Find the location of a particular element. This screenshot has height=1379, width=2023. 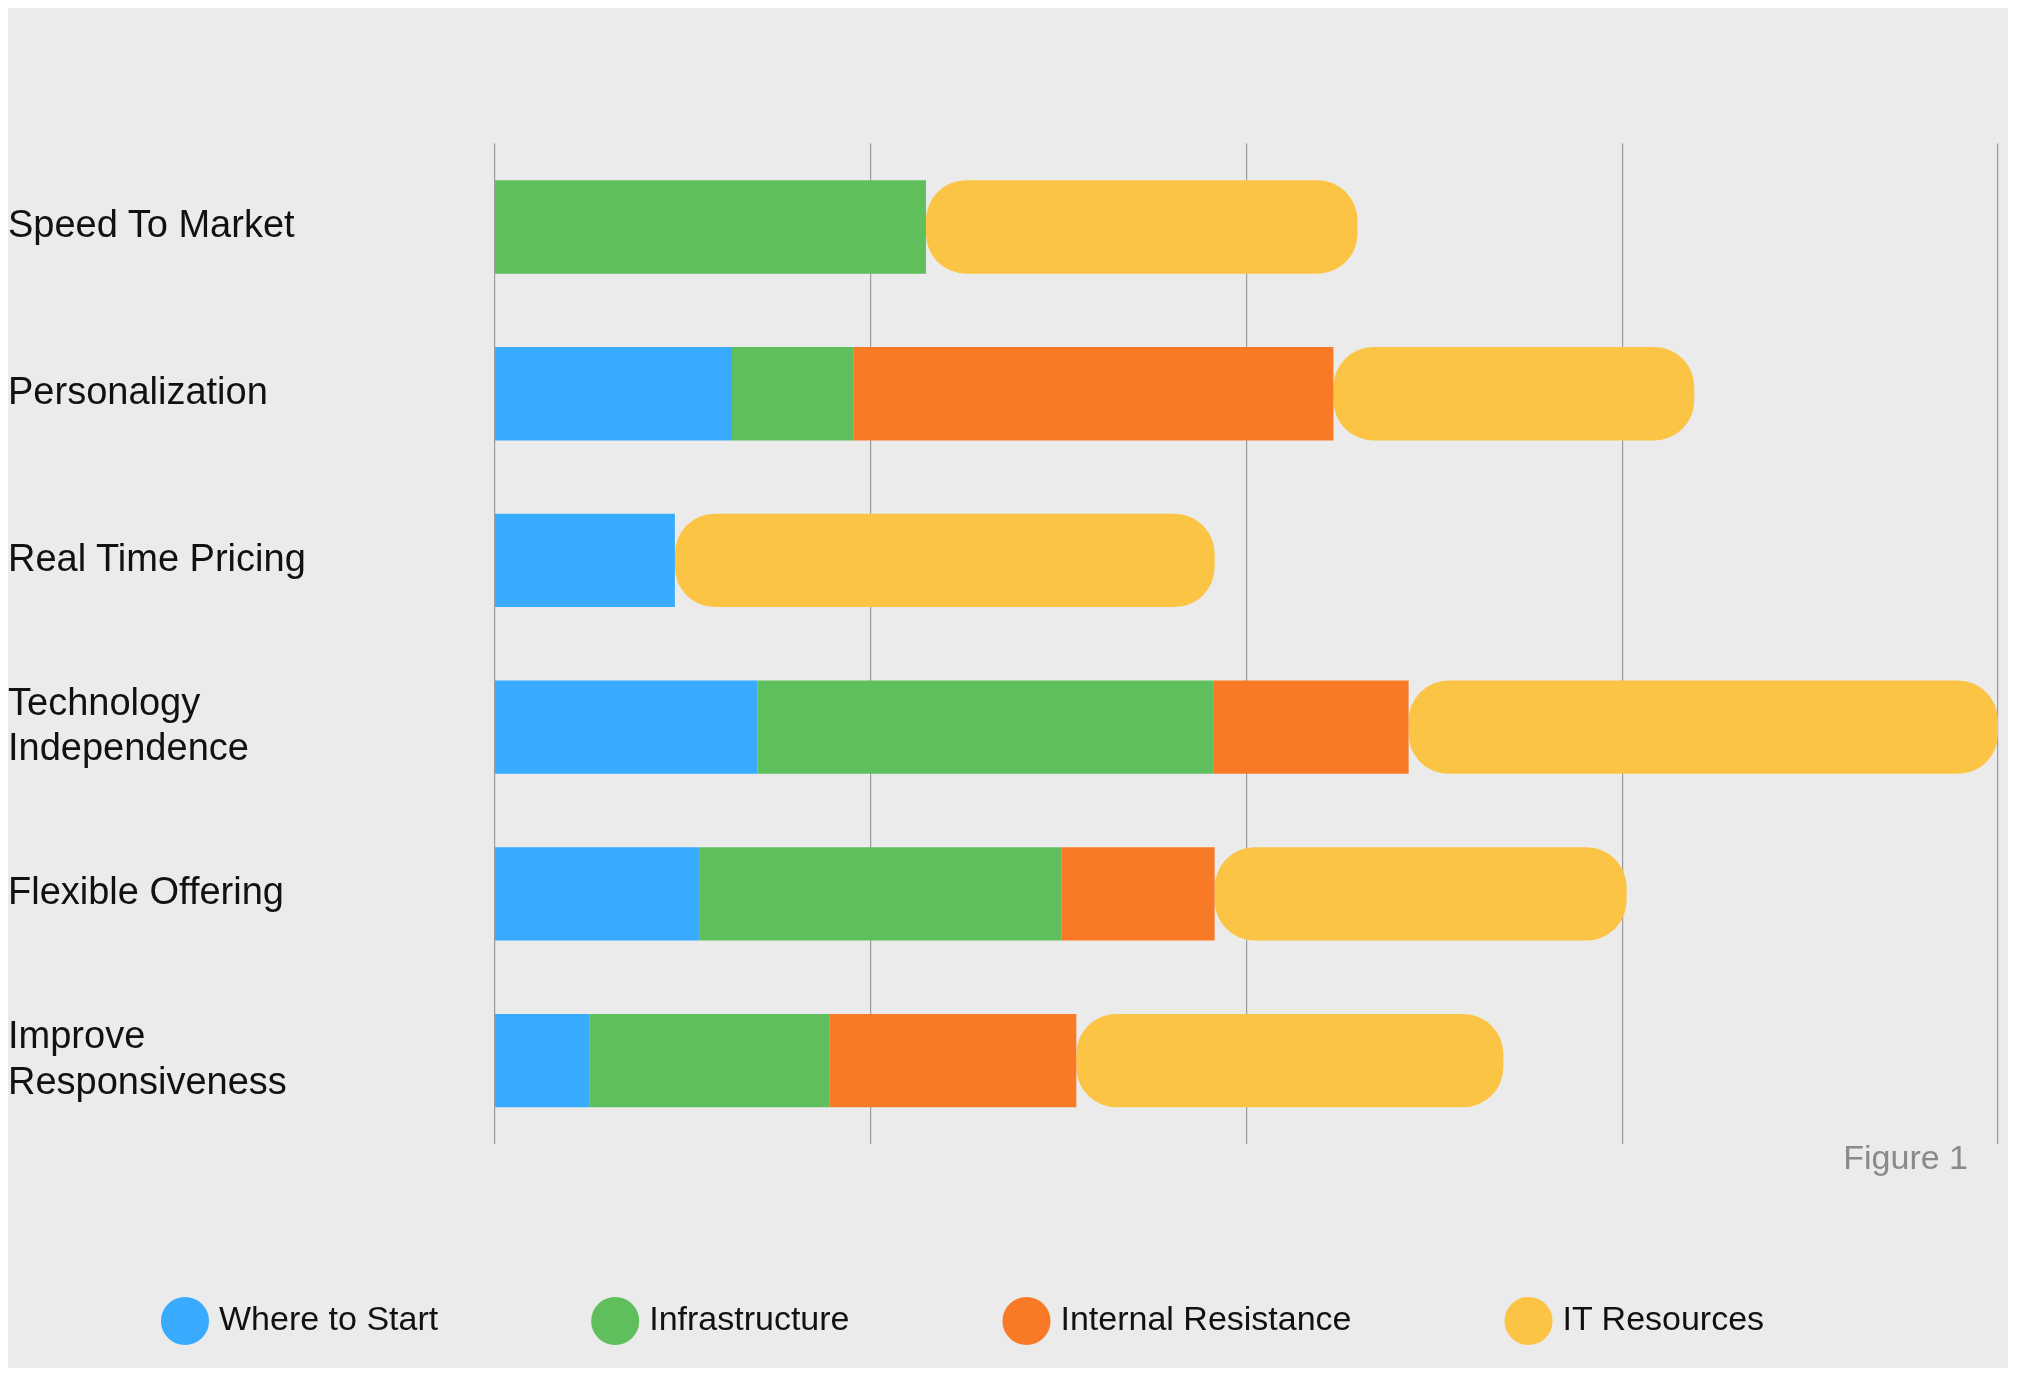

y-tick-label: Technology Independence is located at coordinates (128, 724).